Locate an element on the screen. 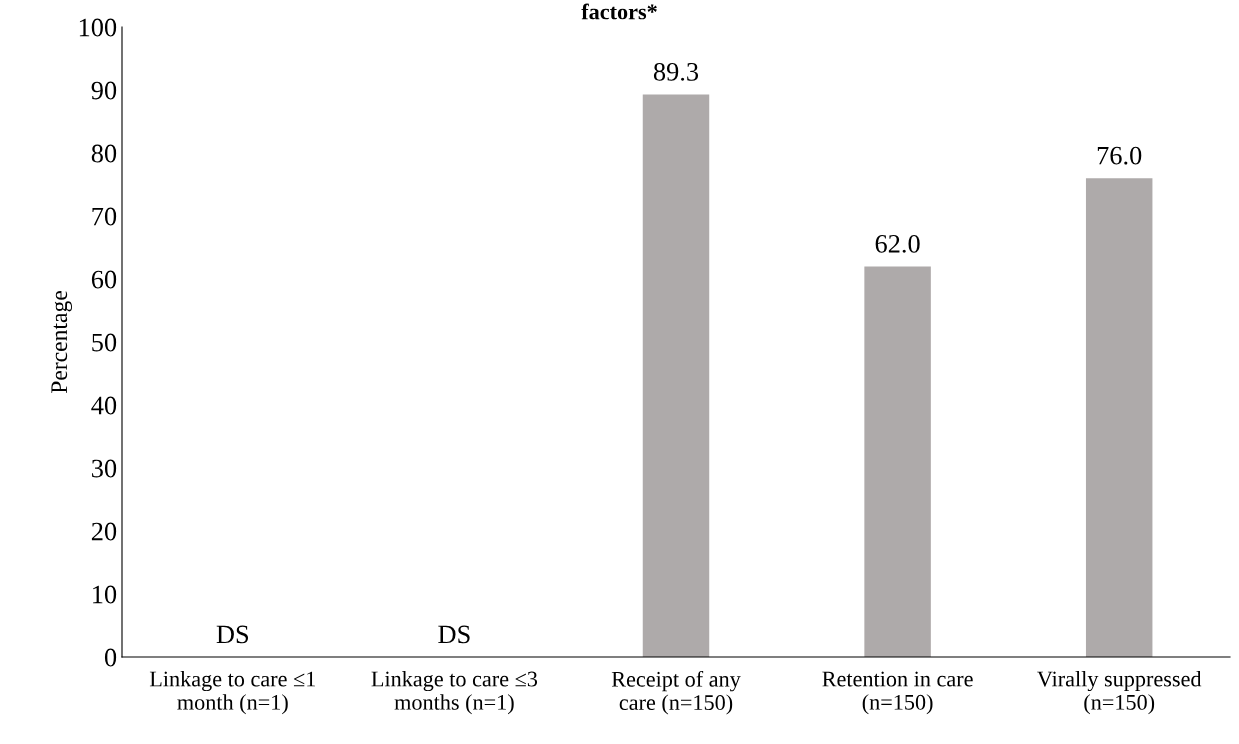 This screenshot has width=1239, height=744. y-tick-label: 70 is located at coordinates (104, 216).